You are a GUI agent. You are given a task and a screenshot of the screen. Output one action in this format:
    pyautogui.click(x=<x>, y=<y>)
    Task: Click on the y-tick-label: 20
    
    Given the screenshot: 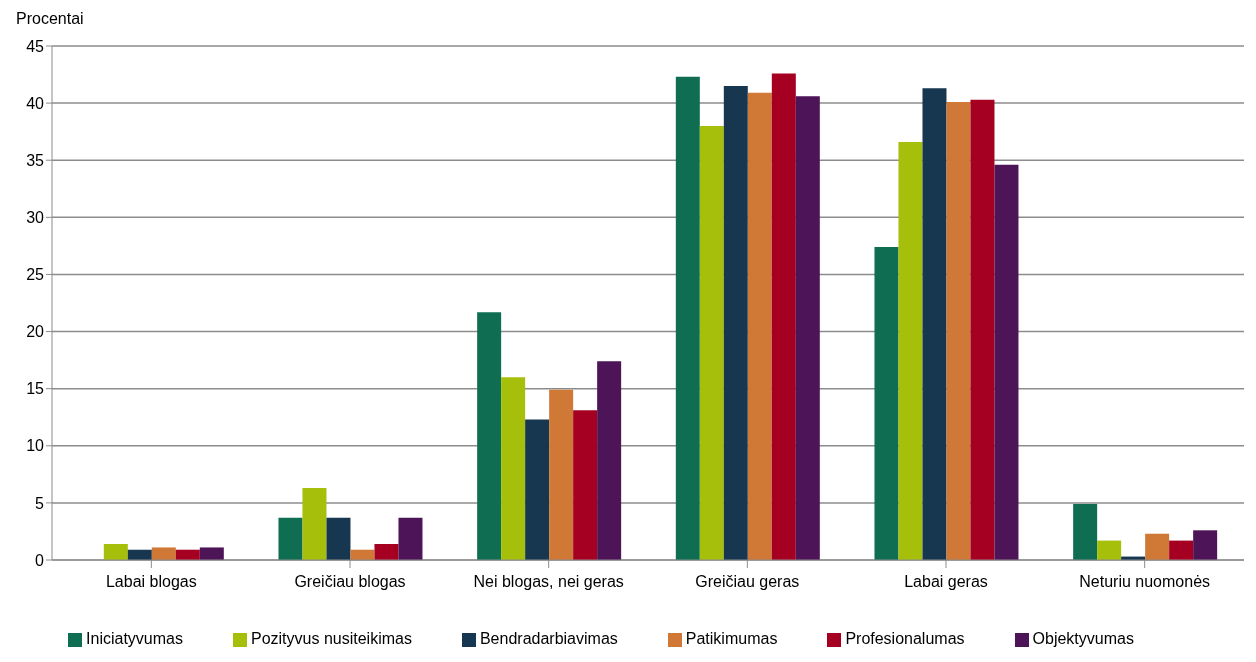 What is the action you would take?
    pyautogui.click(x=35, y=332)
    